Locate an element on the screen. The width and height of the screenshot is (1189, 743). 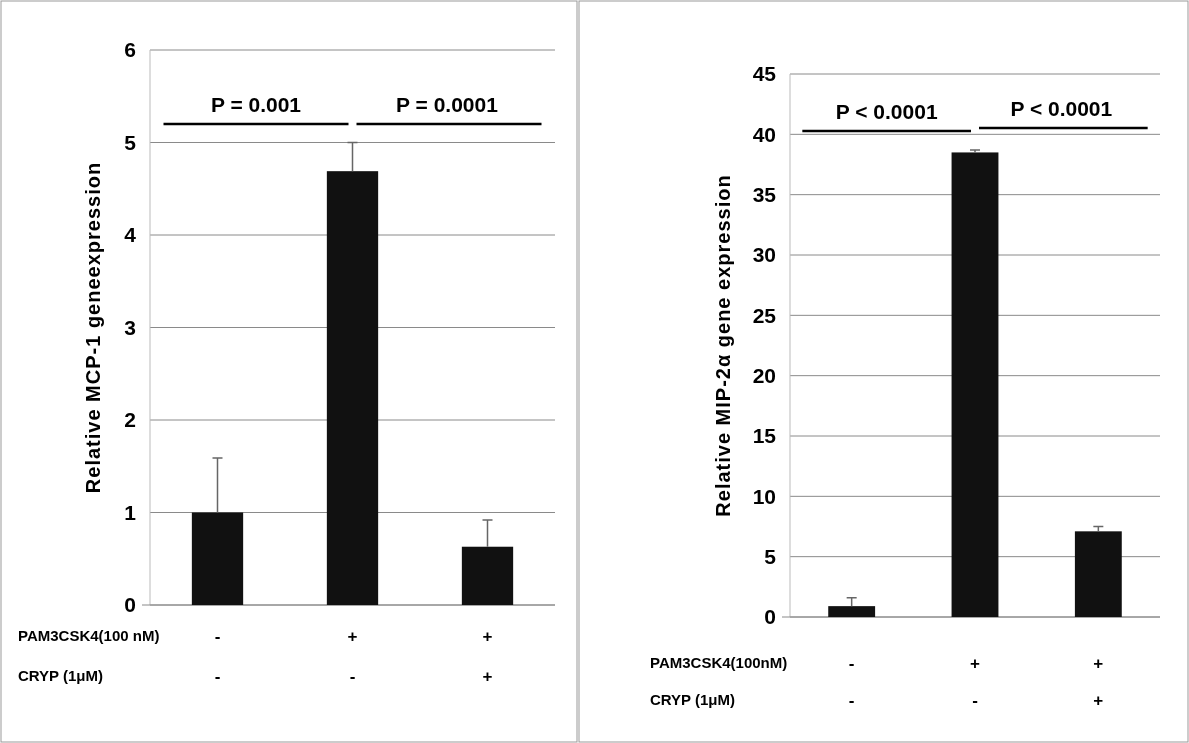
y-tick-label: 40 is located at coordinates (764, 134).